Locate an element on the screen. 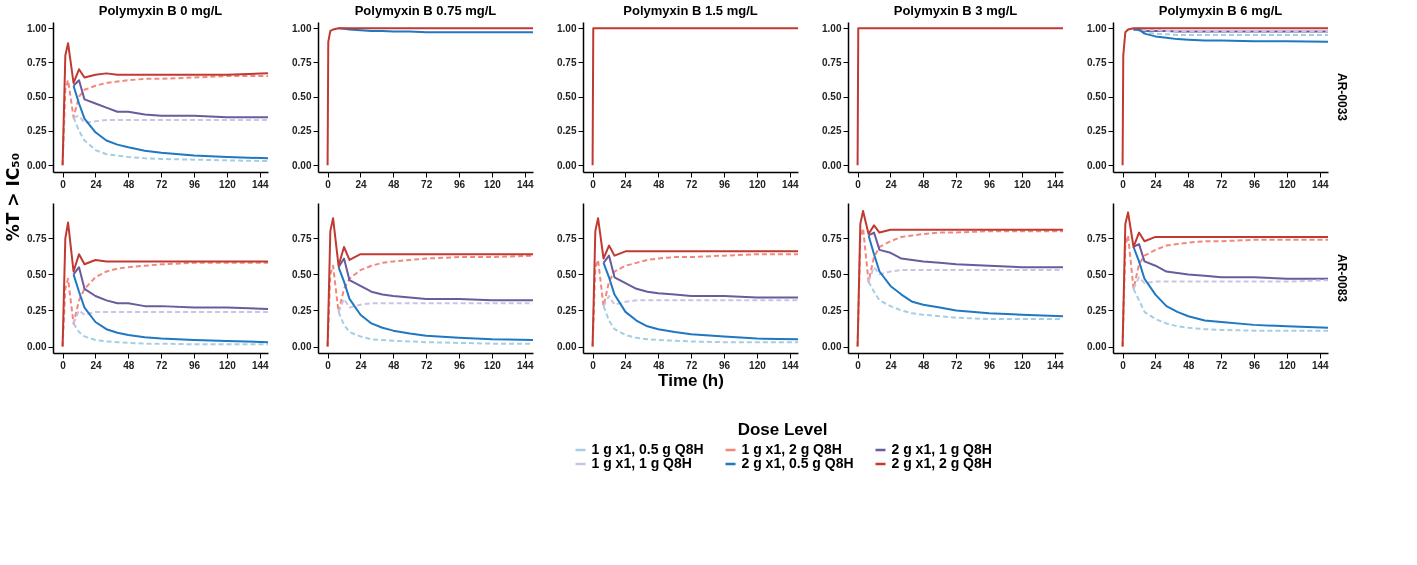 The width and height of the screenshot is (1417, 565). legend-label: 1 g x1, 2 g Q8H is located at coordinates (791, 449).